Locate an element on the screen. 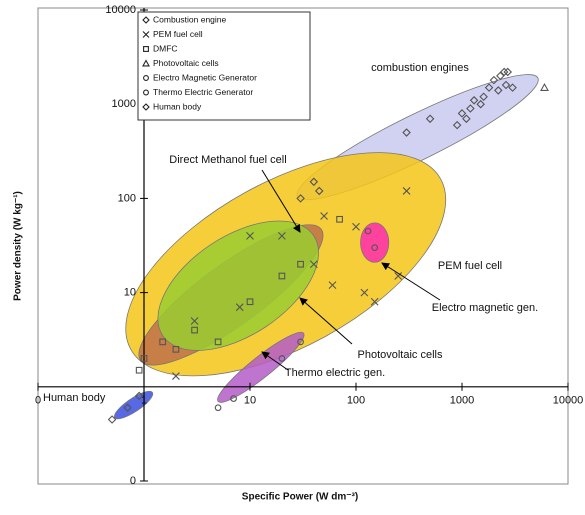 The height and width of the screenshot is (515, 585). y-tick-label: 100 is located at coordinates (127, 198).